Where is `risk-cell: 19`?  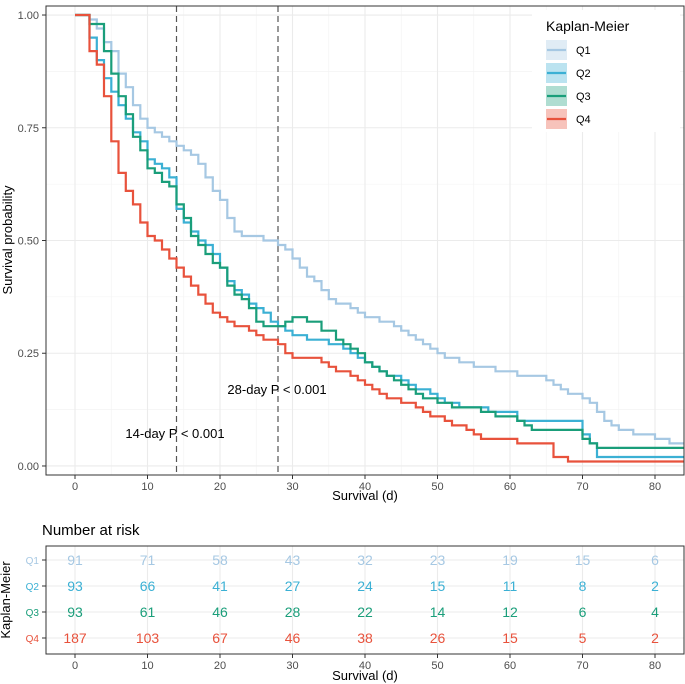 risk-cell: 19 is located at coordinates (510, 560).